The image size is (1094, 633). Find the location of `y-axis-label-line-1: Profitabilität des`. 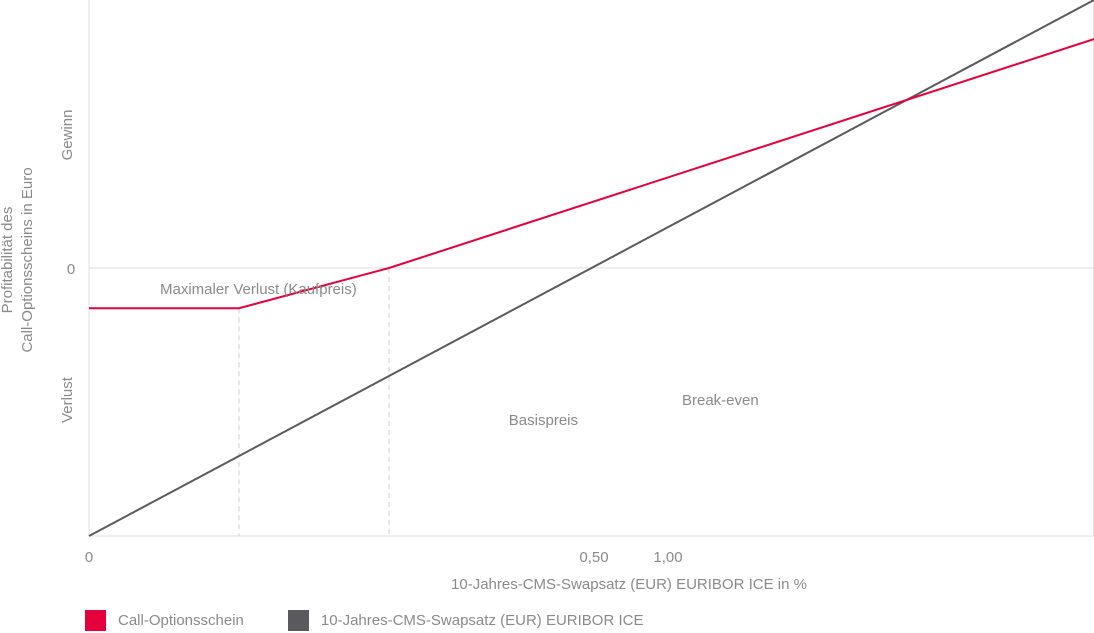

y-axis-label-line-1: Profitabilität des is located at coordinates (8, 260).